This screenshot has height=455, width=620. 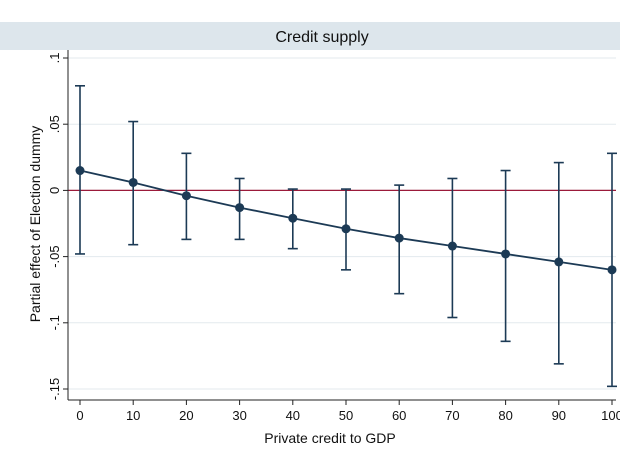 I want to click on x-axis-title: Private credit to GDP, so click(x=330, y=438).